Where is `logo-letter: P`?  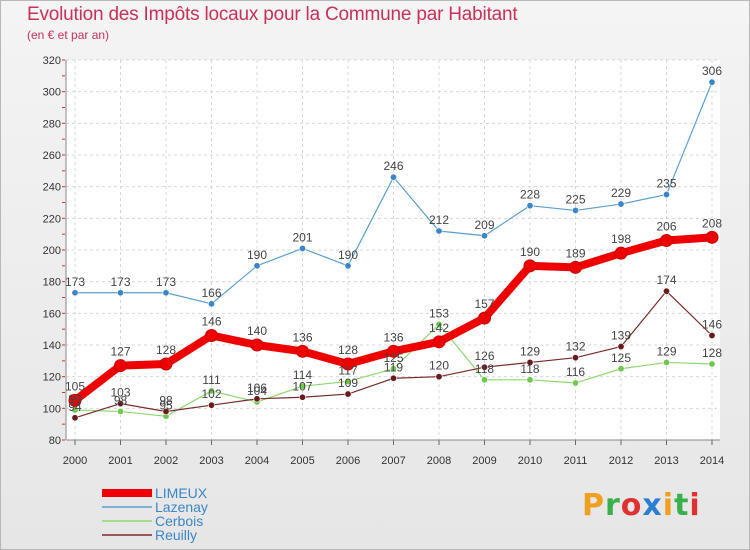
logo-letter: P is located at coordinates (593, 505).